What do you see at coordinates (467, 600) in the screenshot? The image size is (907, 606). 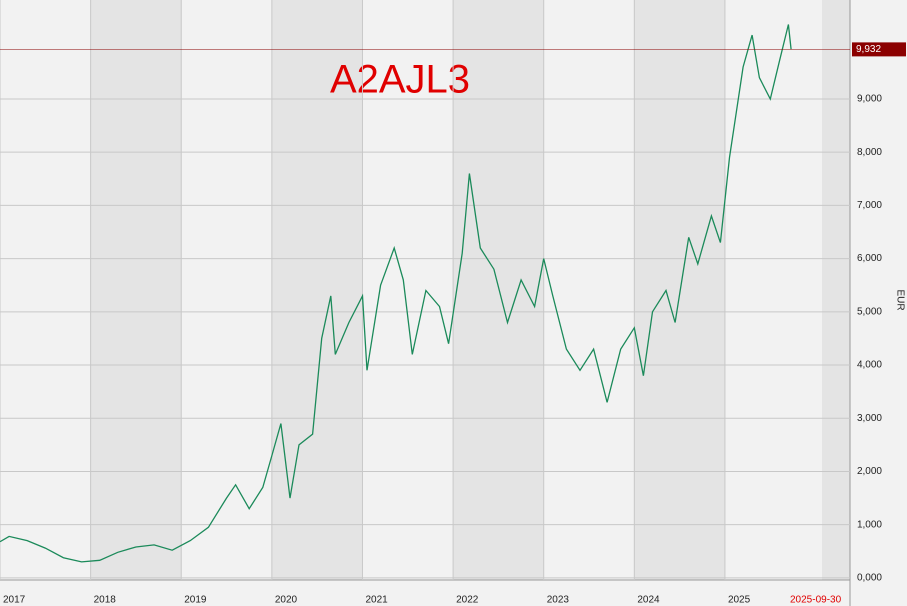 I see `x-tick-label: 2022` at bounding box center [467, 600].